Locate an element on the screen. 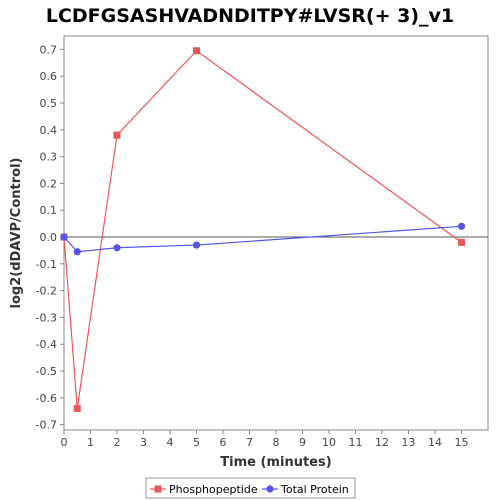 Image resolution: width=500 pixels, height=500 pixels. y-tick-label: 0.2 is located at coordinates (49, 183).